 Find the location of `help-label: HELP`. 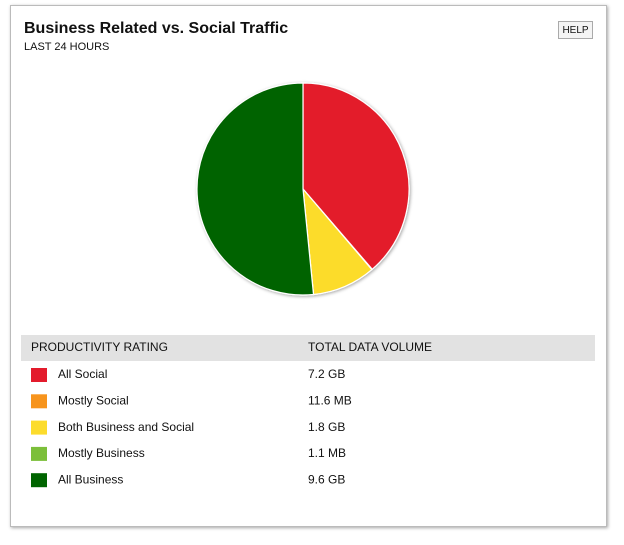

help-label: HELP is located at coordinates (575, 30).